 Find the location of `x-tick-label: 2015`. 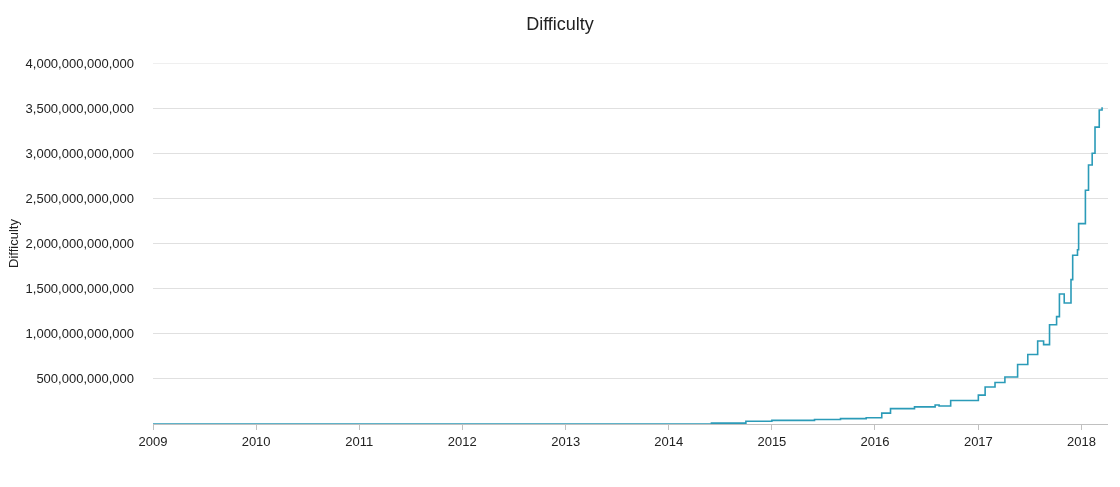

x-tick-label: 2015 is located at coordinates (772, 441).